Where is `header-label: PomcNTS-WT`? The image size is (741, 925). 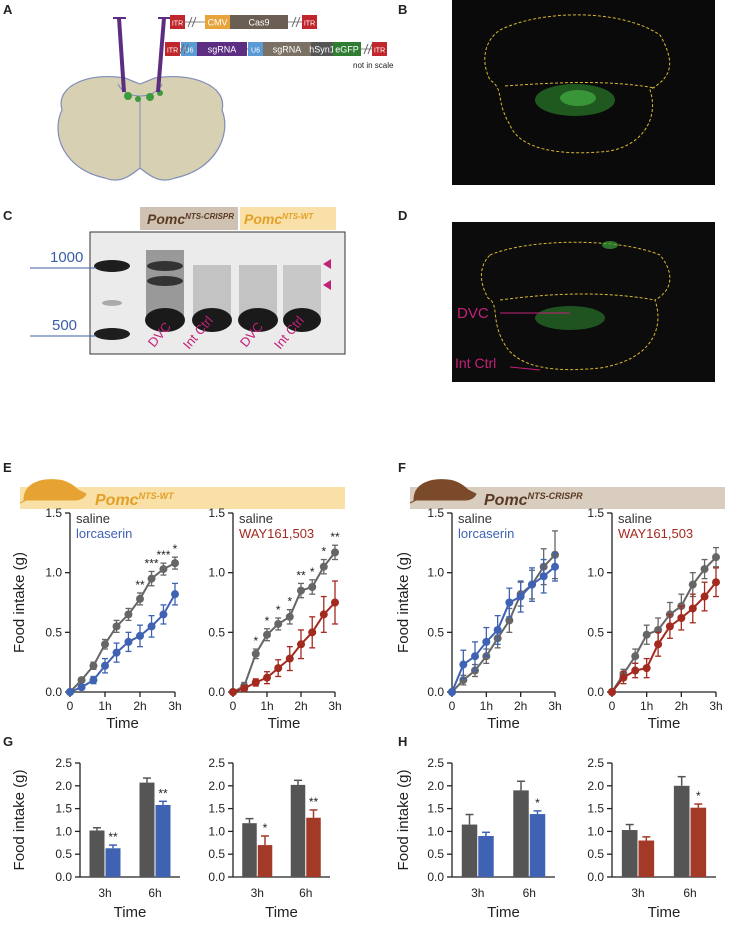
header-label: PomcNTS-WT is located at coordinates (135, 500).